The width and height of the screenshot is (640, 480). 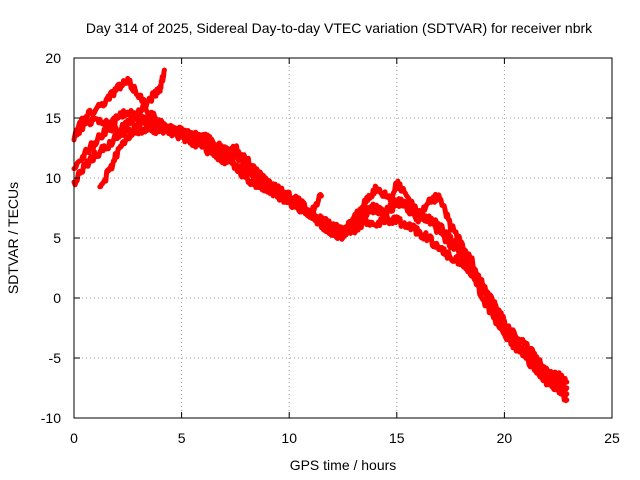 I want to click on y-tick-label: -5, so click(x=55, y=358).